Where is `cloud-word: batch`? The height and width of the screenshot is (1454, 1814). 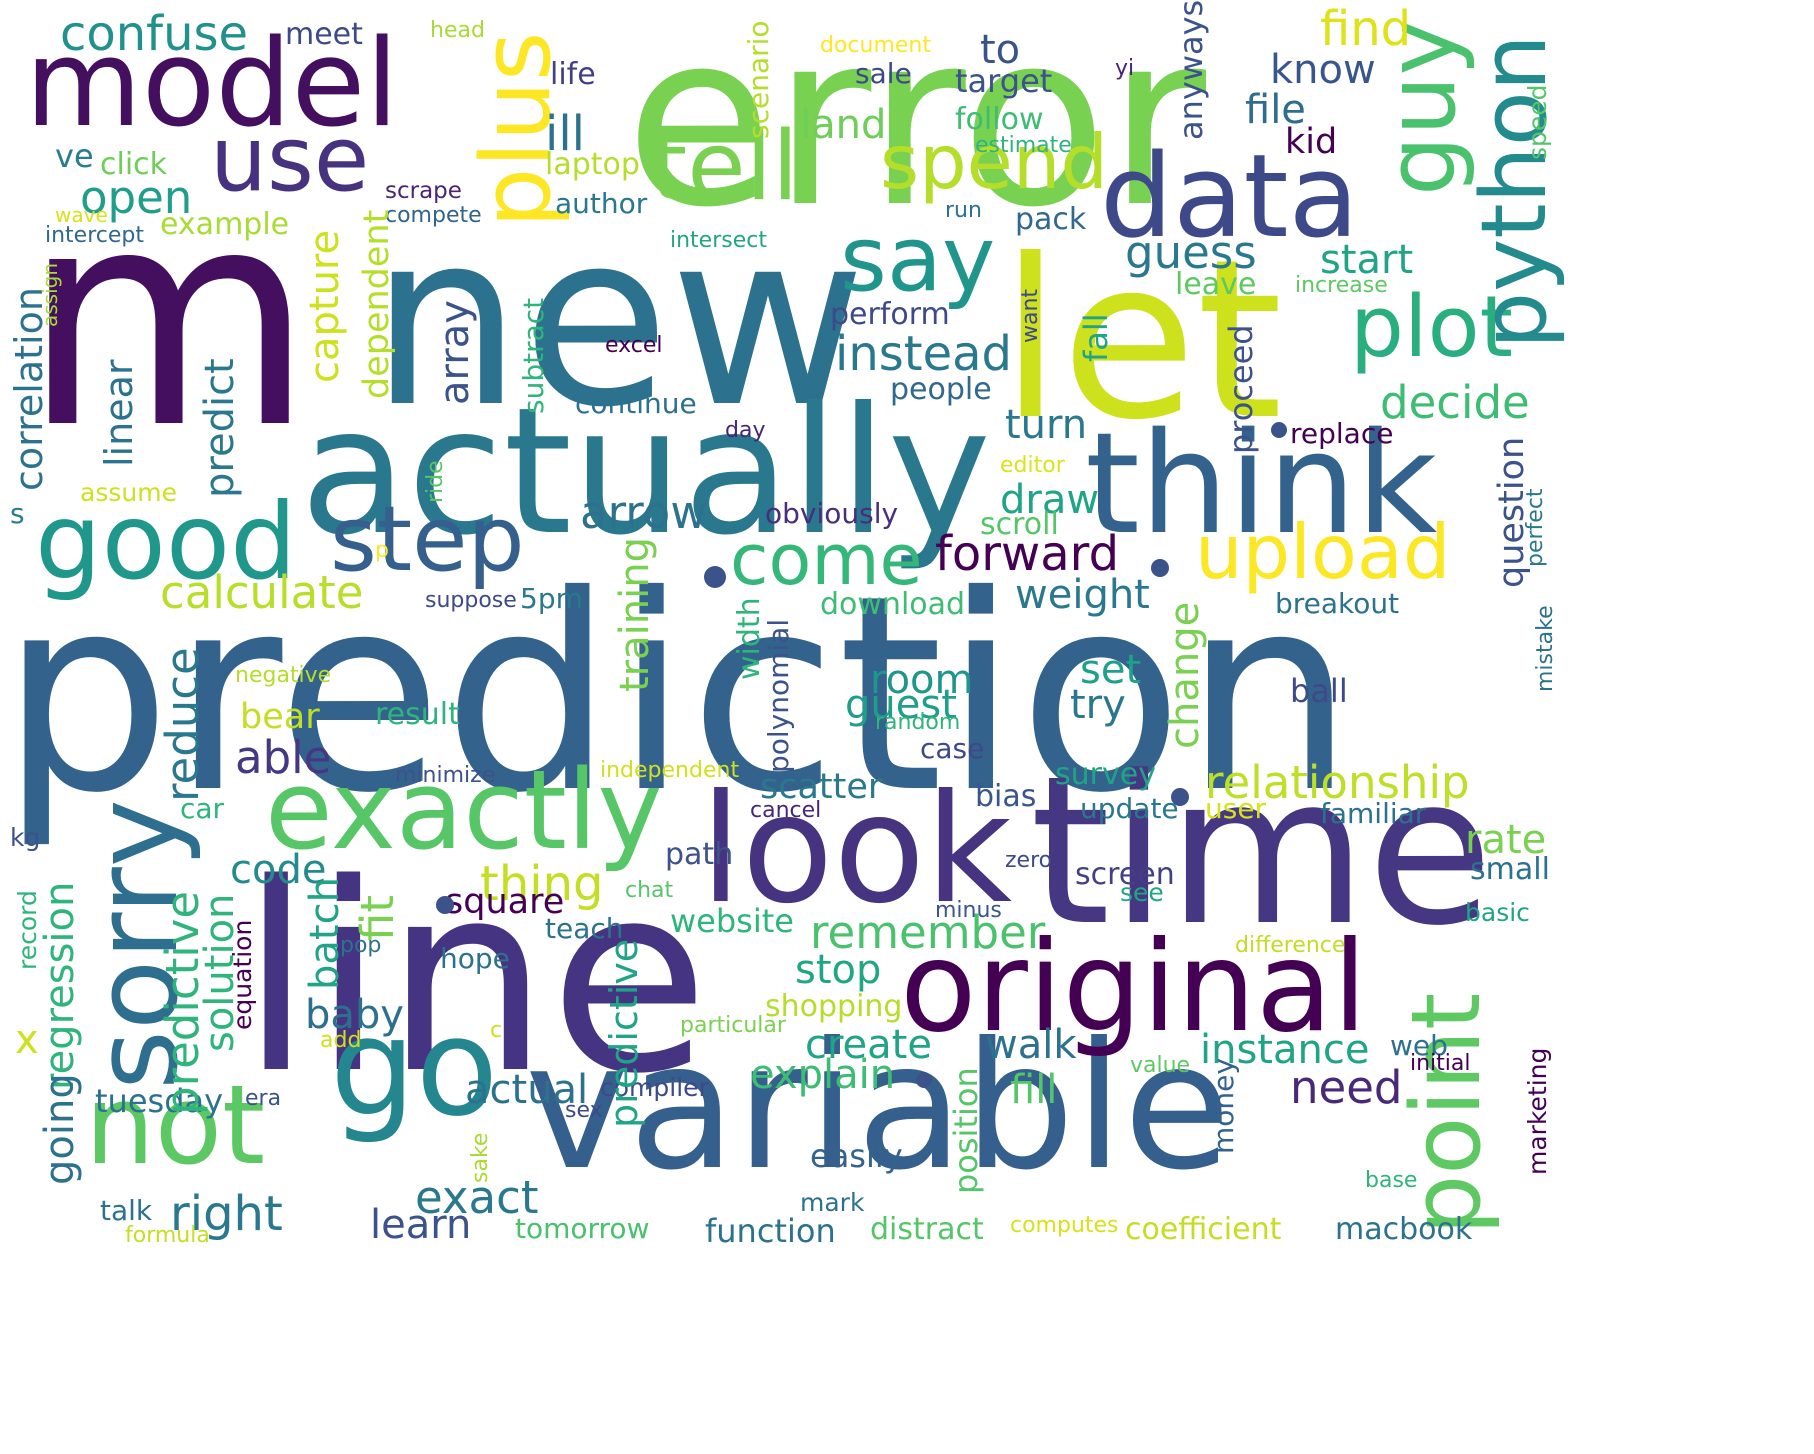
cloud-word: batch is located at coordinates (325, 933).